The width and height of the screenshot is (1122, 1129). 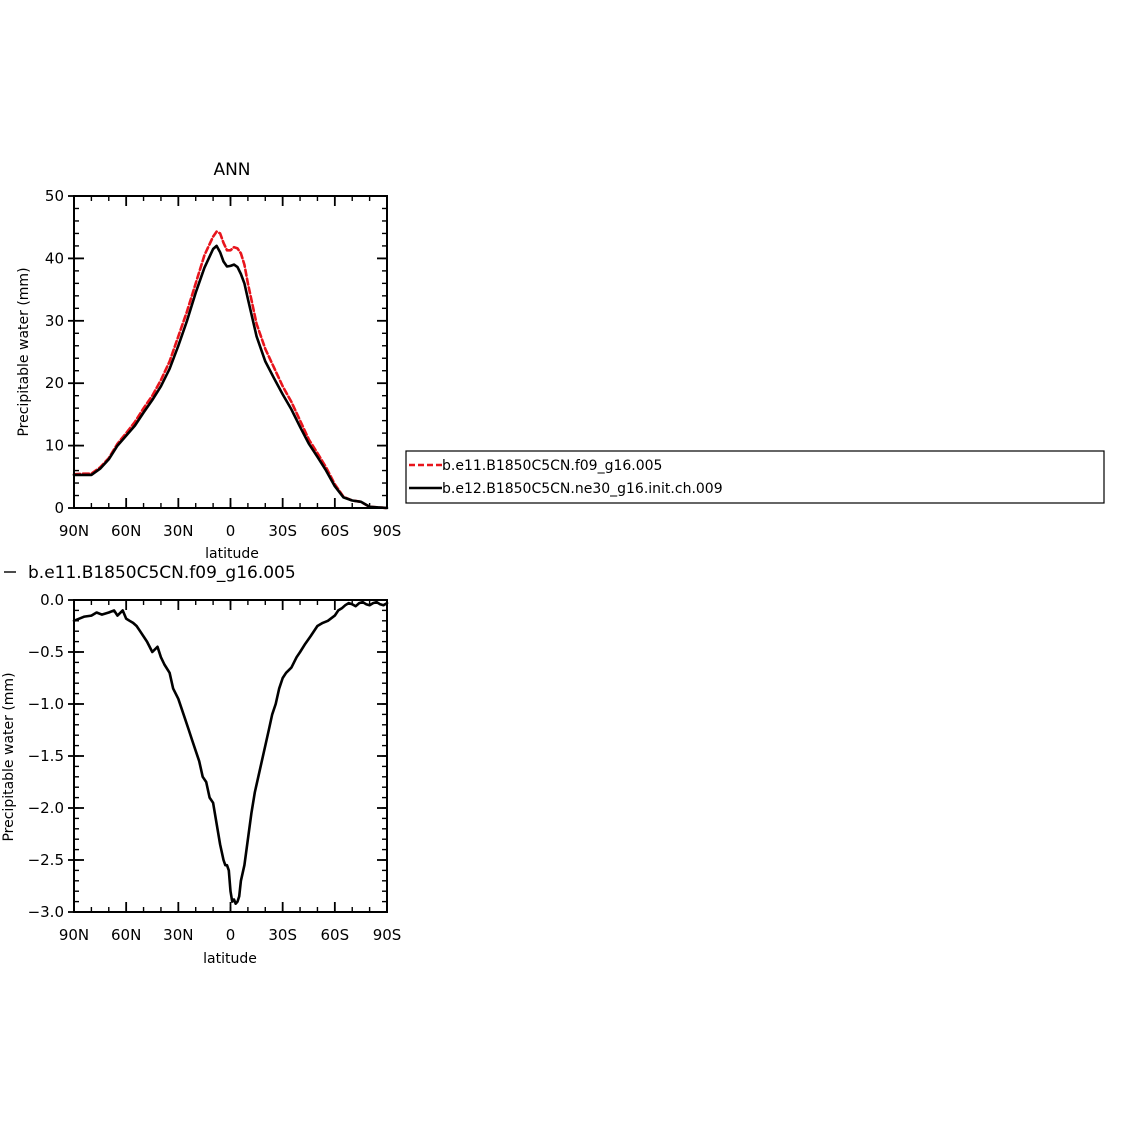 I want to click on top-x-tick-label: 60N, so click(x=126, y=531).